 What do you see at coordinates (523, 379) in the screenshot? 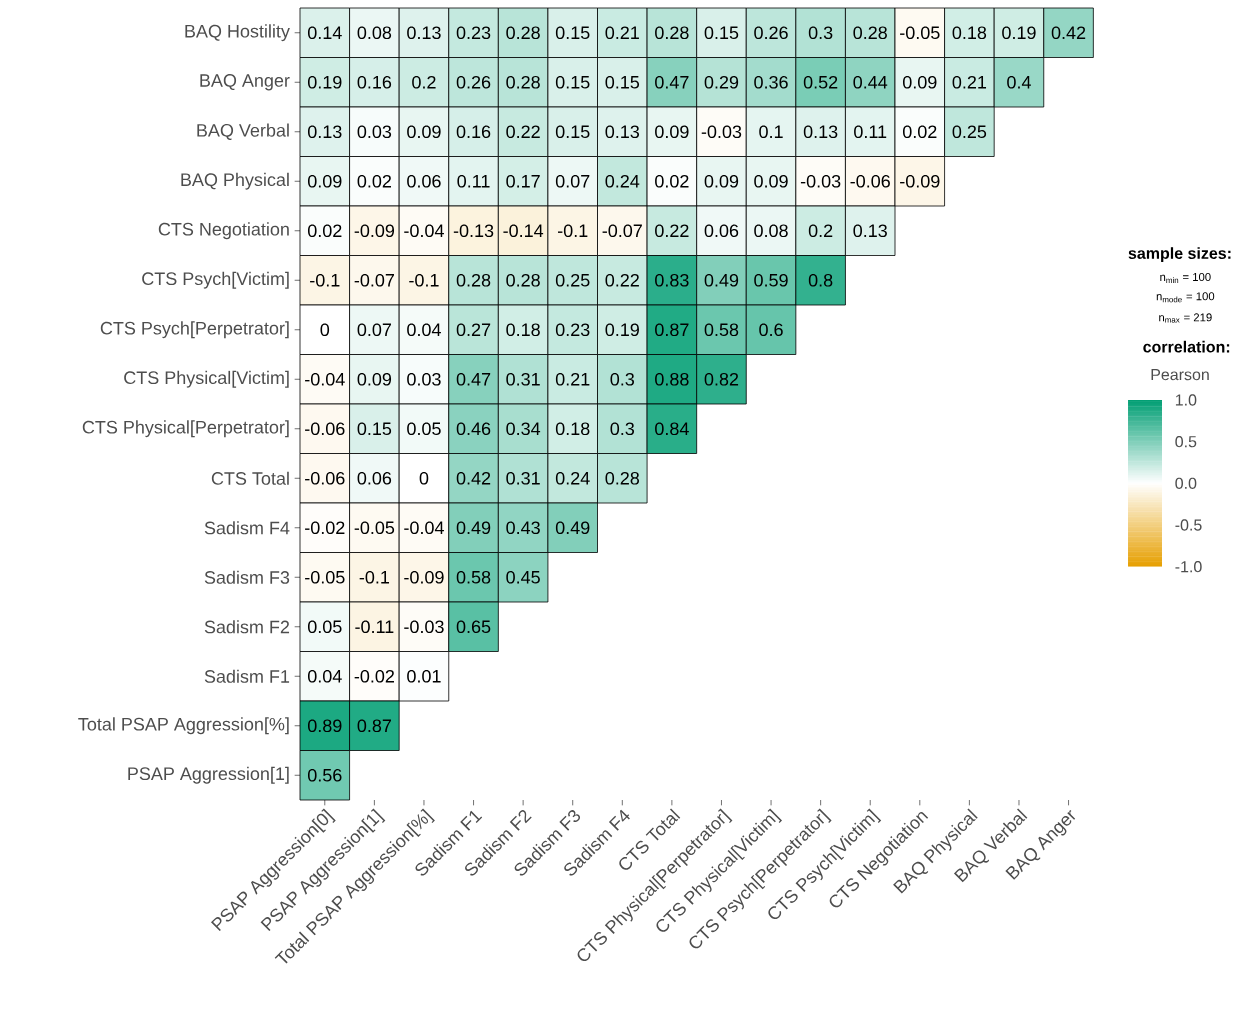
I see `data-label: 0.31` at bounding box center [523, 379].